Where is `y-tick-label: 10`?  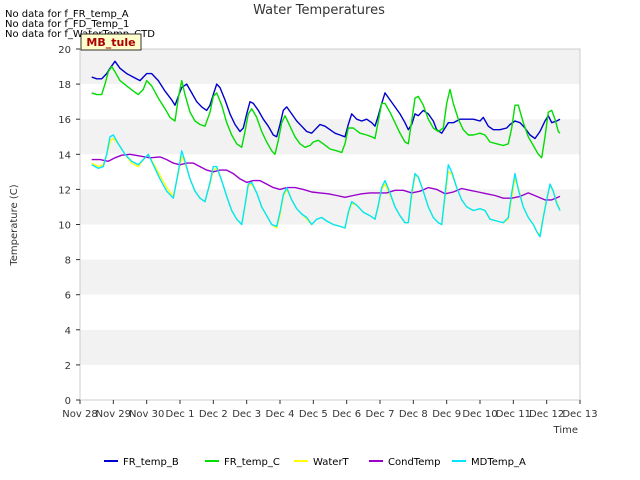 y-tick-label: 10 is located at coordinates (64, 226).